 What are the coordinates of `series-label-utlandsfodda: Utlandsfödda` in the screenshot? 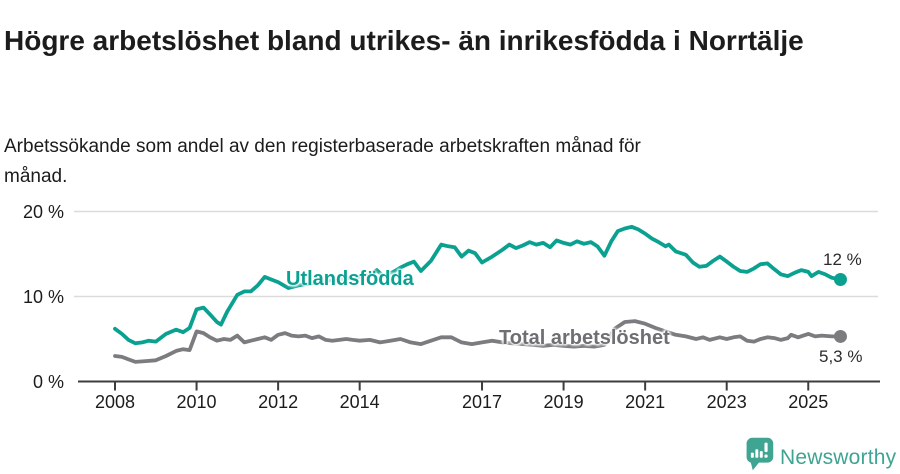 It's located at (350, 279).